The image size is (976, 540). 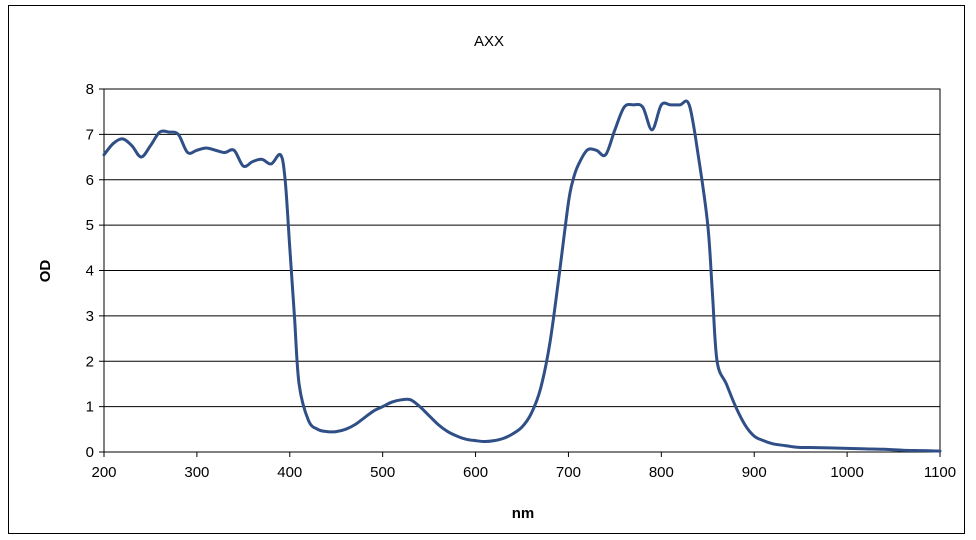 I want to click on chart-title: AXX, so click(x=489, y=41).